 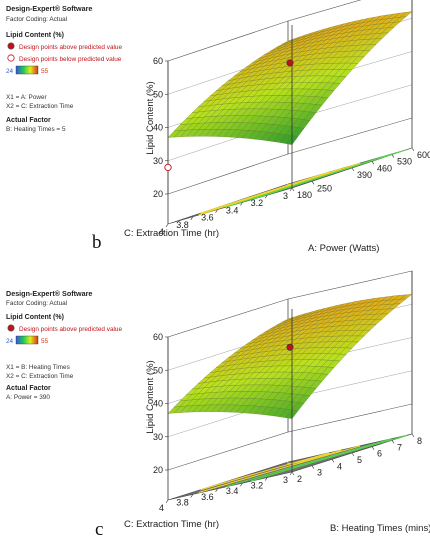 I want to click on legend-above-text: Design points above predicted value, so click(x=70, y=329).